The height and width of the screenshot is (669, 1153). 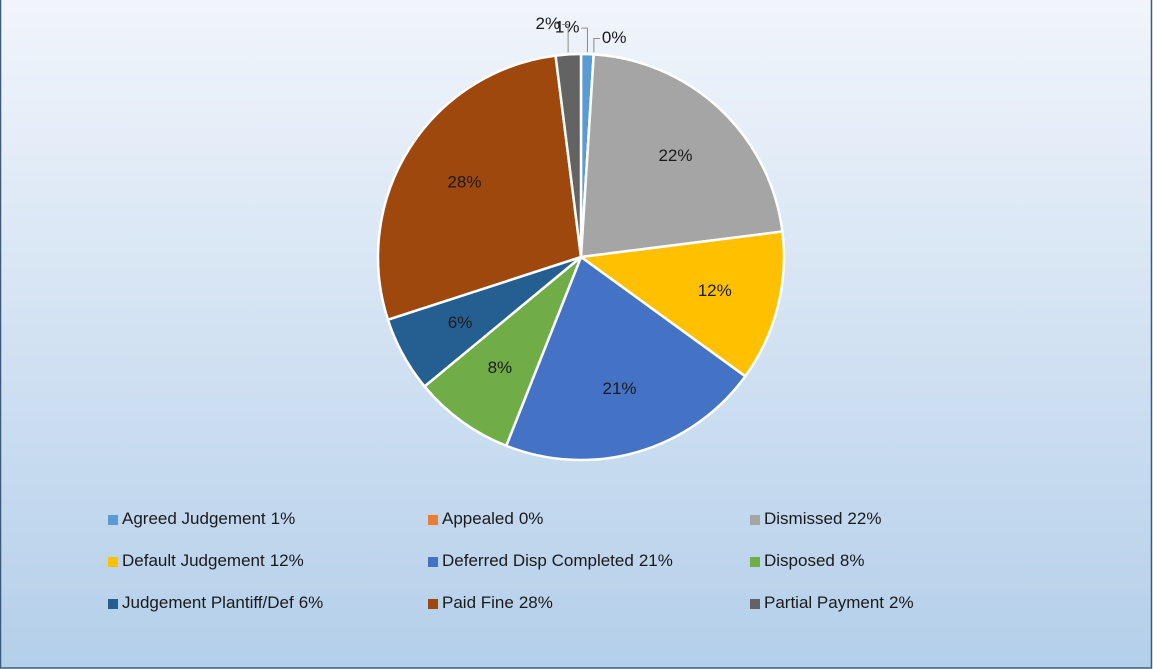 I want to click on data-label: 1%, so click(x=567, y=27).